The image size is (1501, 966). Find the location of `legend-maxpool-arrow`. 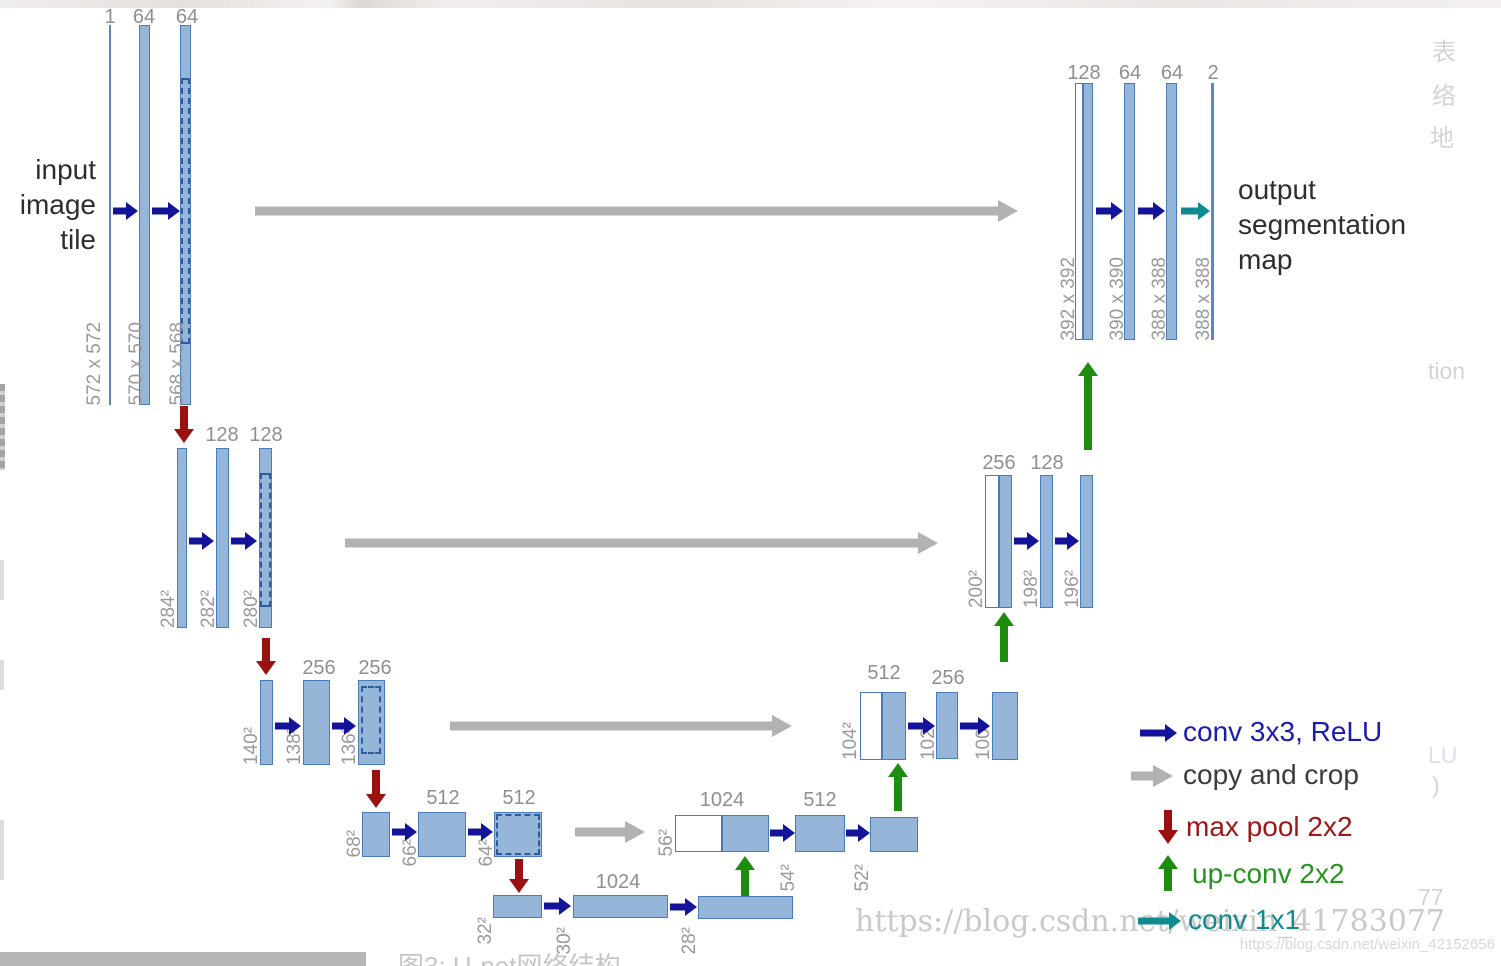

legend-maxpool-arrow is located at coordinates (1168, 827).